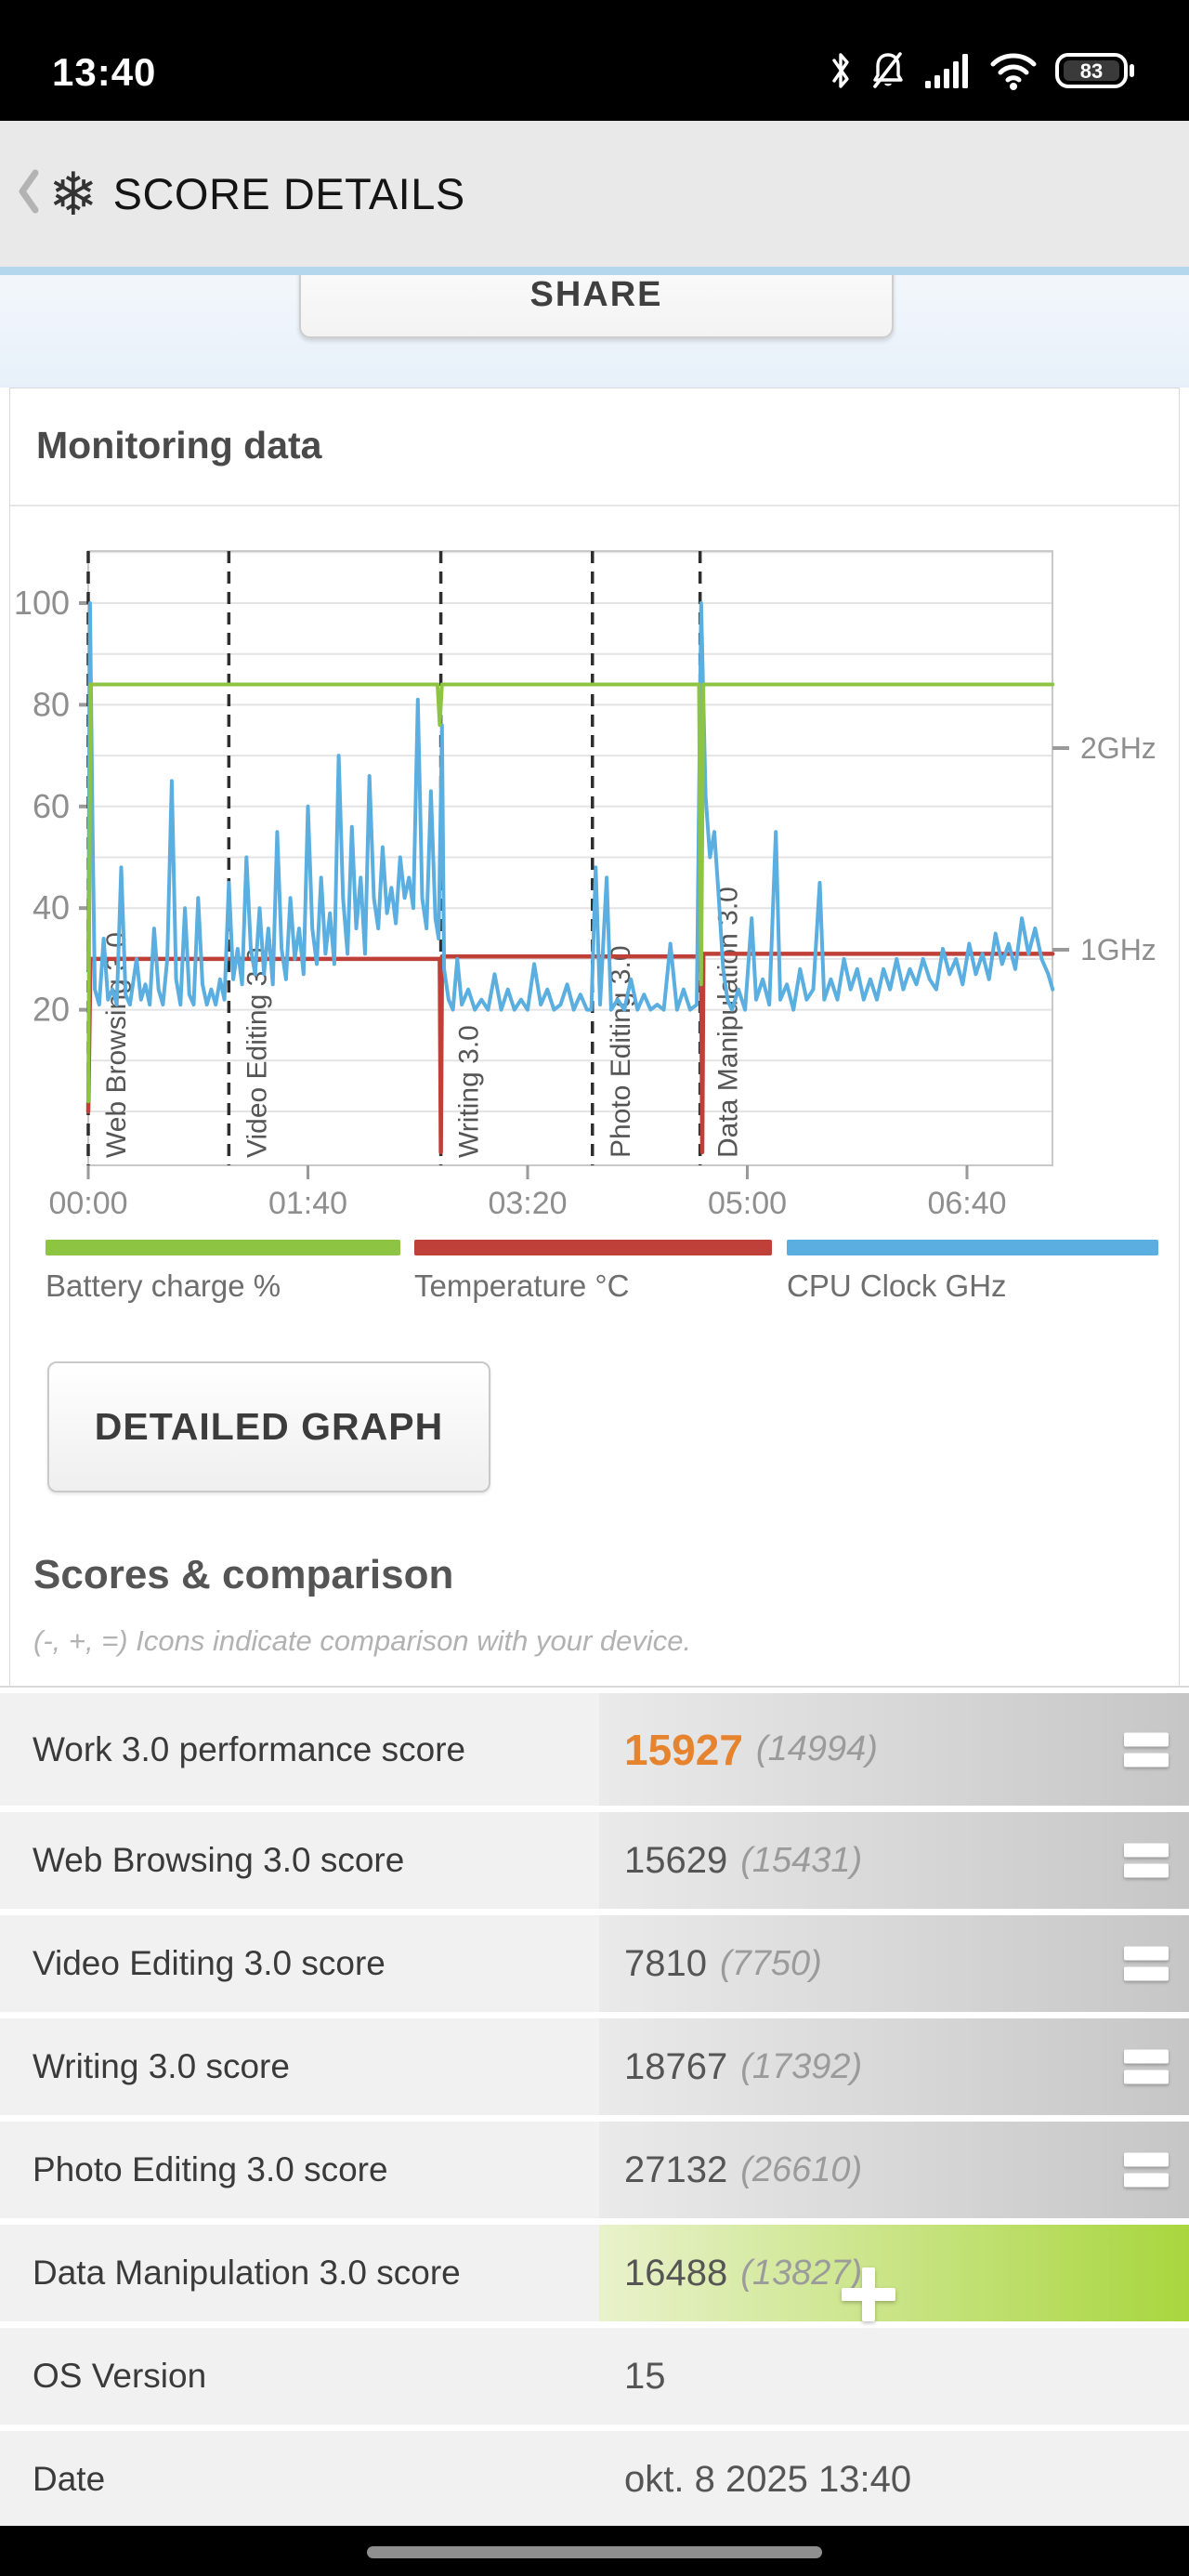 The image size is (1189, 2576). Describe the element at coordinates (676, 2272) in the screenshot. I see `row-value: 16488` at that location.